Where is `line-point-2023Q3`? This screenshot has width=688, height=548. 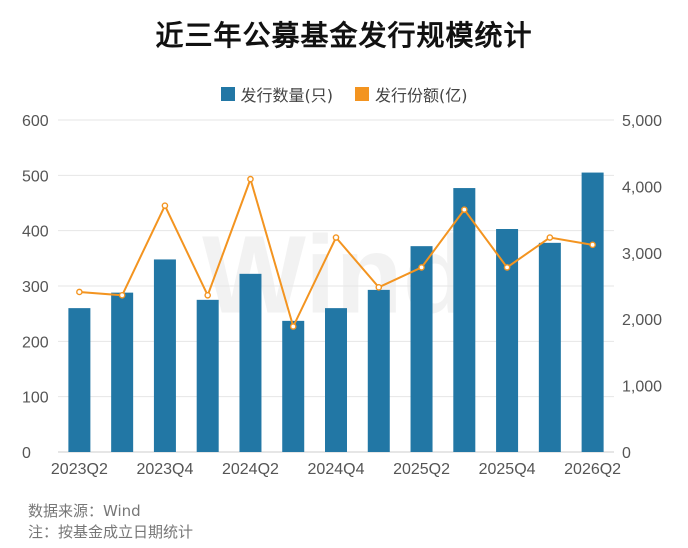 line-point-2023Q3 is located at coordinates (122, 295).